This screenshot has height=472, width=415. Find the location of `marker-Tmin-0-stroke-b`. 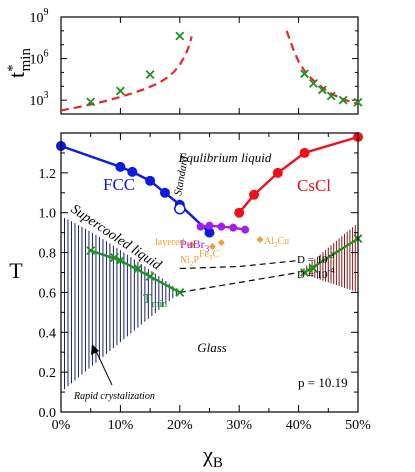

marker-Tmin-0-stroke-b is located at coordinates (91, 251).